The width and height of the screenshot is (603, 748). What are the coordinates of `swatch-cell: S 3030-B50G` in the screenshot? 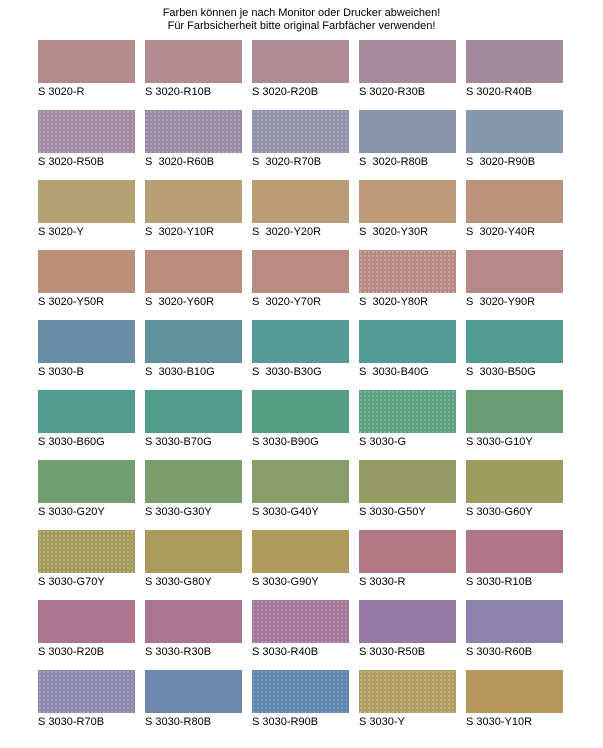 It's located at (519, 355).